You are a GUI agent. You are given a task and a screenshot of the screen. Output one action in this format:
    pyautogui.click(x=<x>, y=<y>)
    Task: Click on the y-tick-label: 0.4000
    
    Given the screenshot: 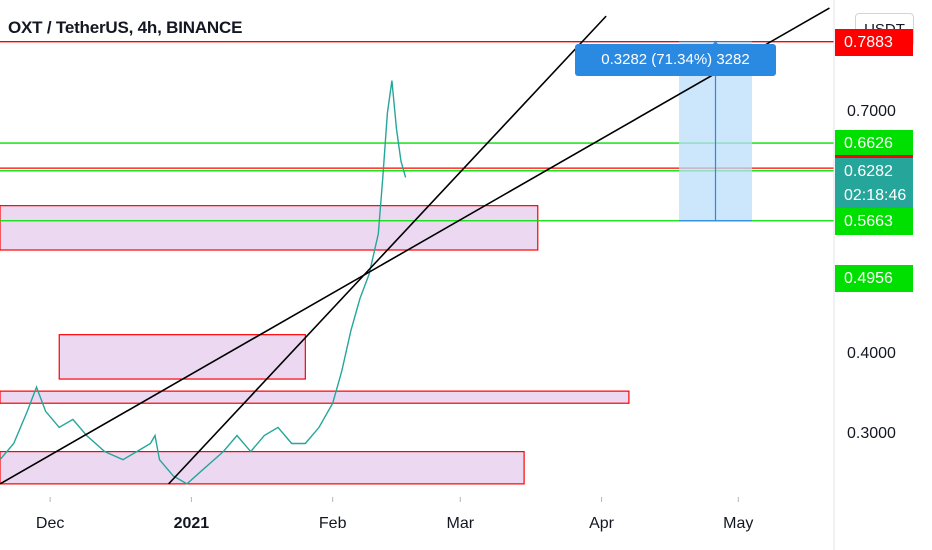 What is the action you would take?
    pyautogui.click(x=871, y=353)
    